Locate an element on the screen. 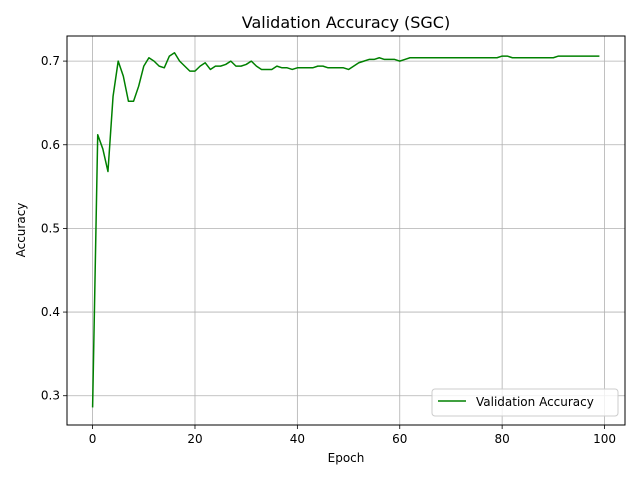 This screenshot has height=480, width=640. y-axis-ticks: 0.3 0.4 0.5 0.6 0.7 is located at coordinates (54, 228).